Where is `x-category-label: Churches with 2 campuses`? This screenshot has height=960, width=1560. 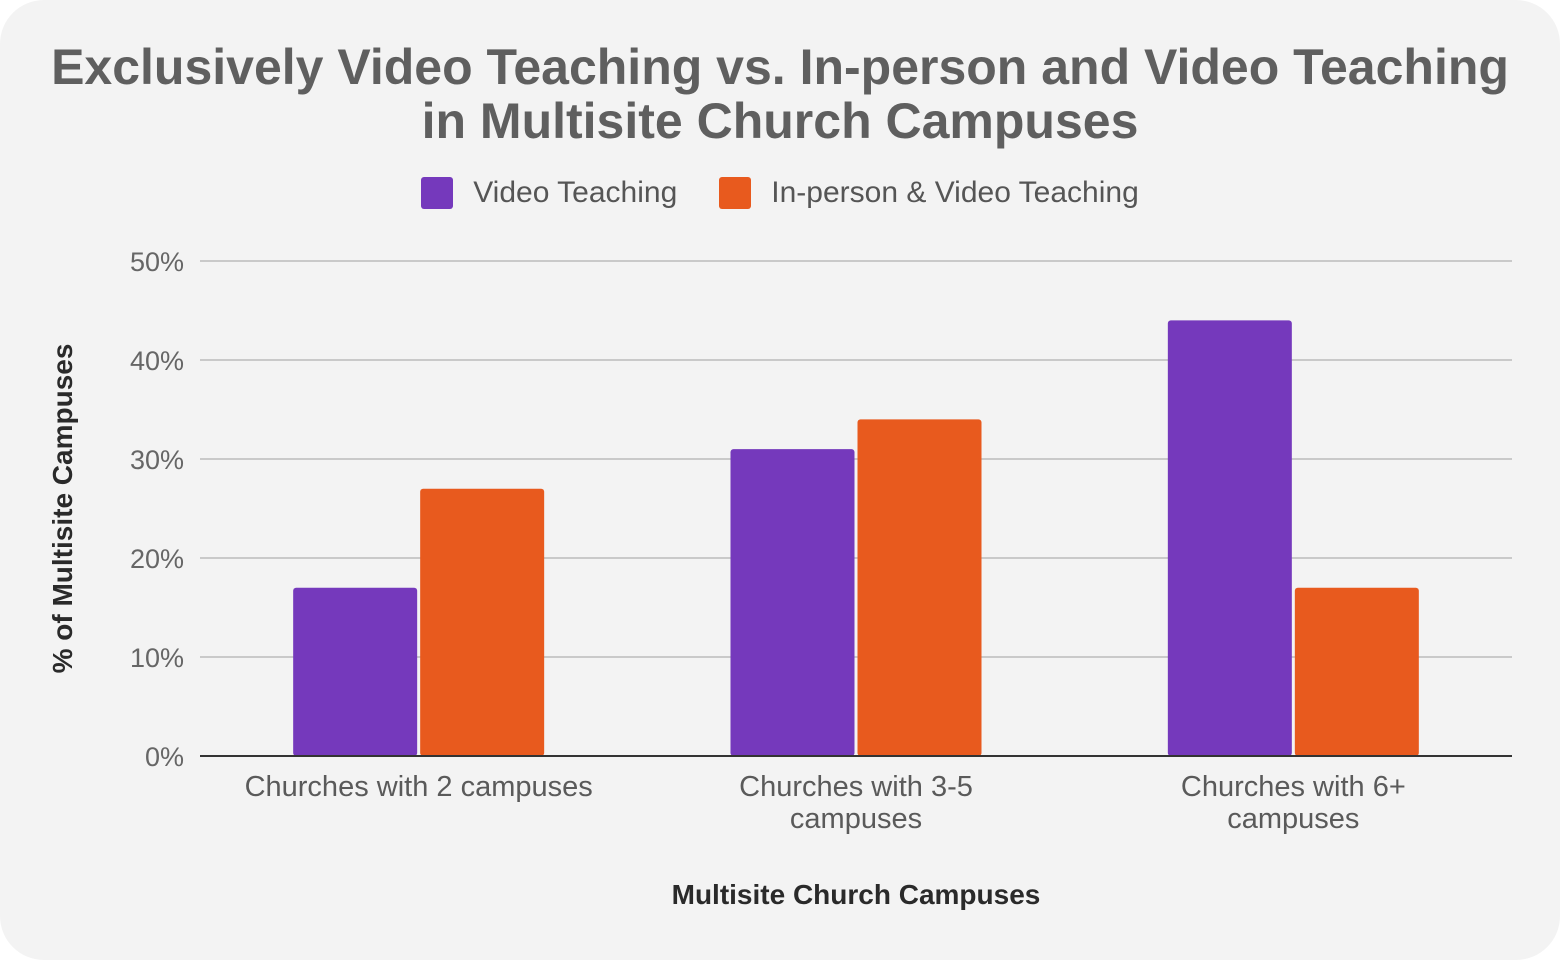 x-category-label: Churches with 2 campuses is located at coordinates (419, 787).